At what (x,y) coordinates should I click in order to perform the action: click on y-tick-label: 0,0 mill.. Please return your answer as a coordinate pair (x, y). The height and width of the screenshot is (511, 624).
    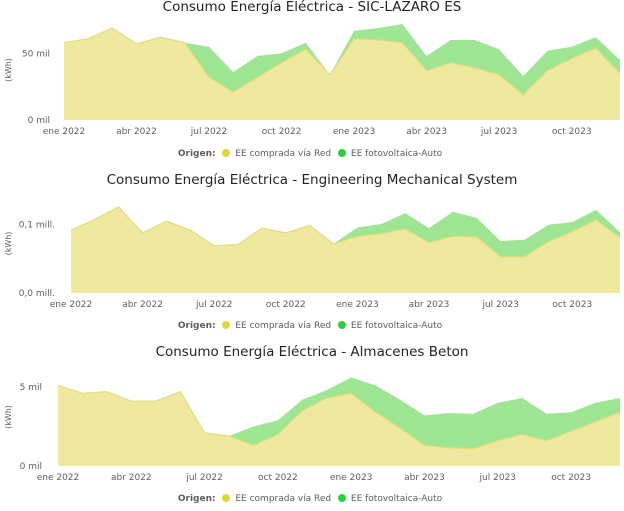
    Looking at the image, I should click on (37, 294).